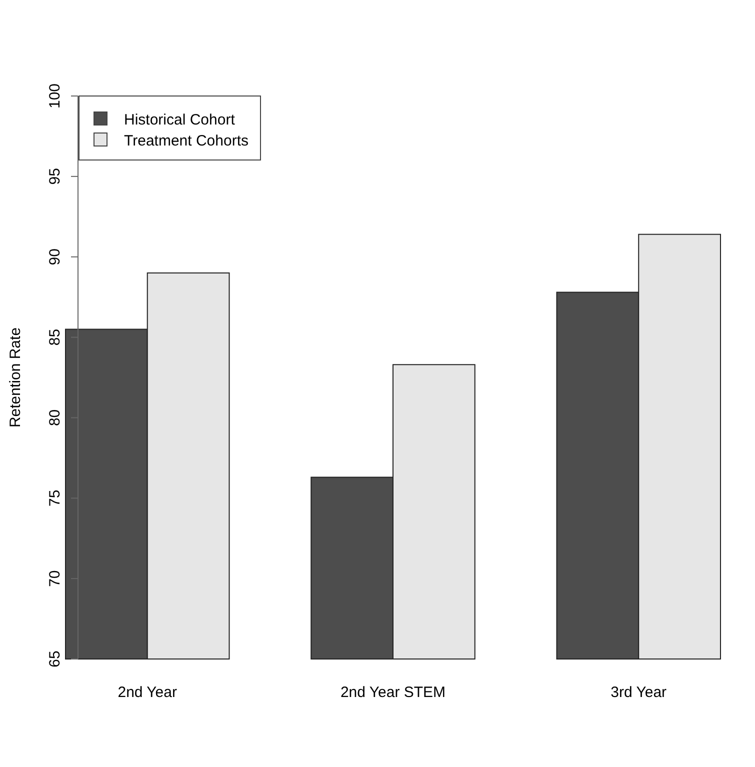 Image resolution: width=755 pixels, height=767 pixels. Describe the element at coordinates (147, 692) in the screenshot. I see `x-tick-label: 2nd Year` at that location.